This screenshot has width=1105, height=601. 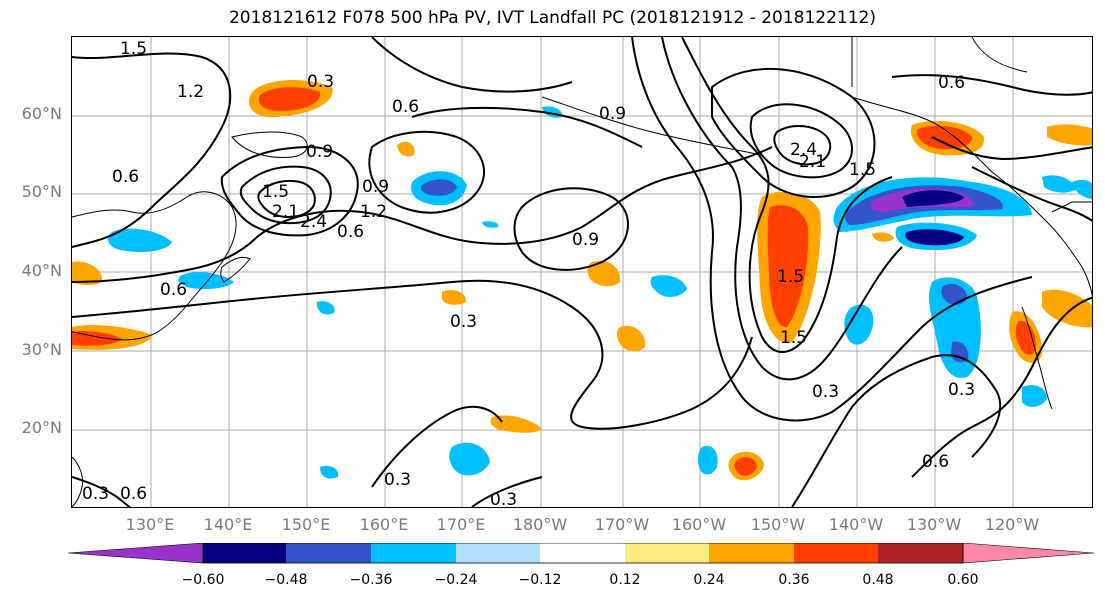 I want to click on colorbar, so click(x=581, y=553).